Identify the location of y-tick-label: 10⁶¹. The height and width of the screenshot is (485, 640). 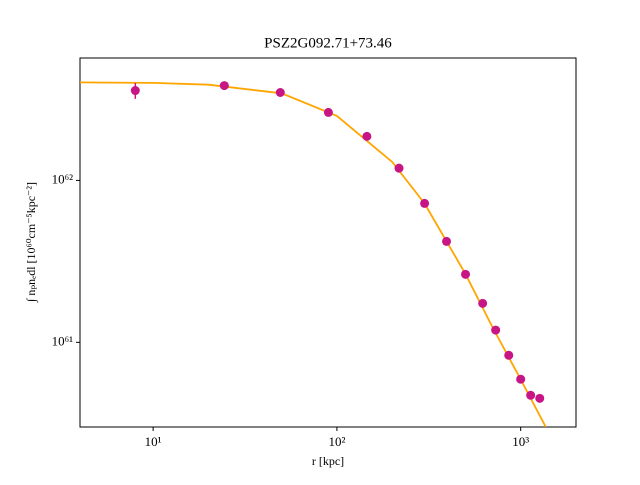
(63, 340).